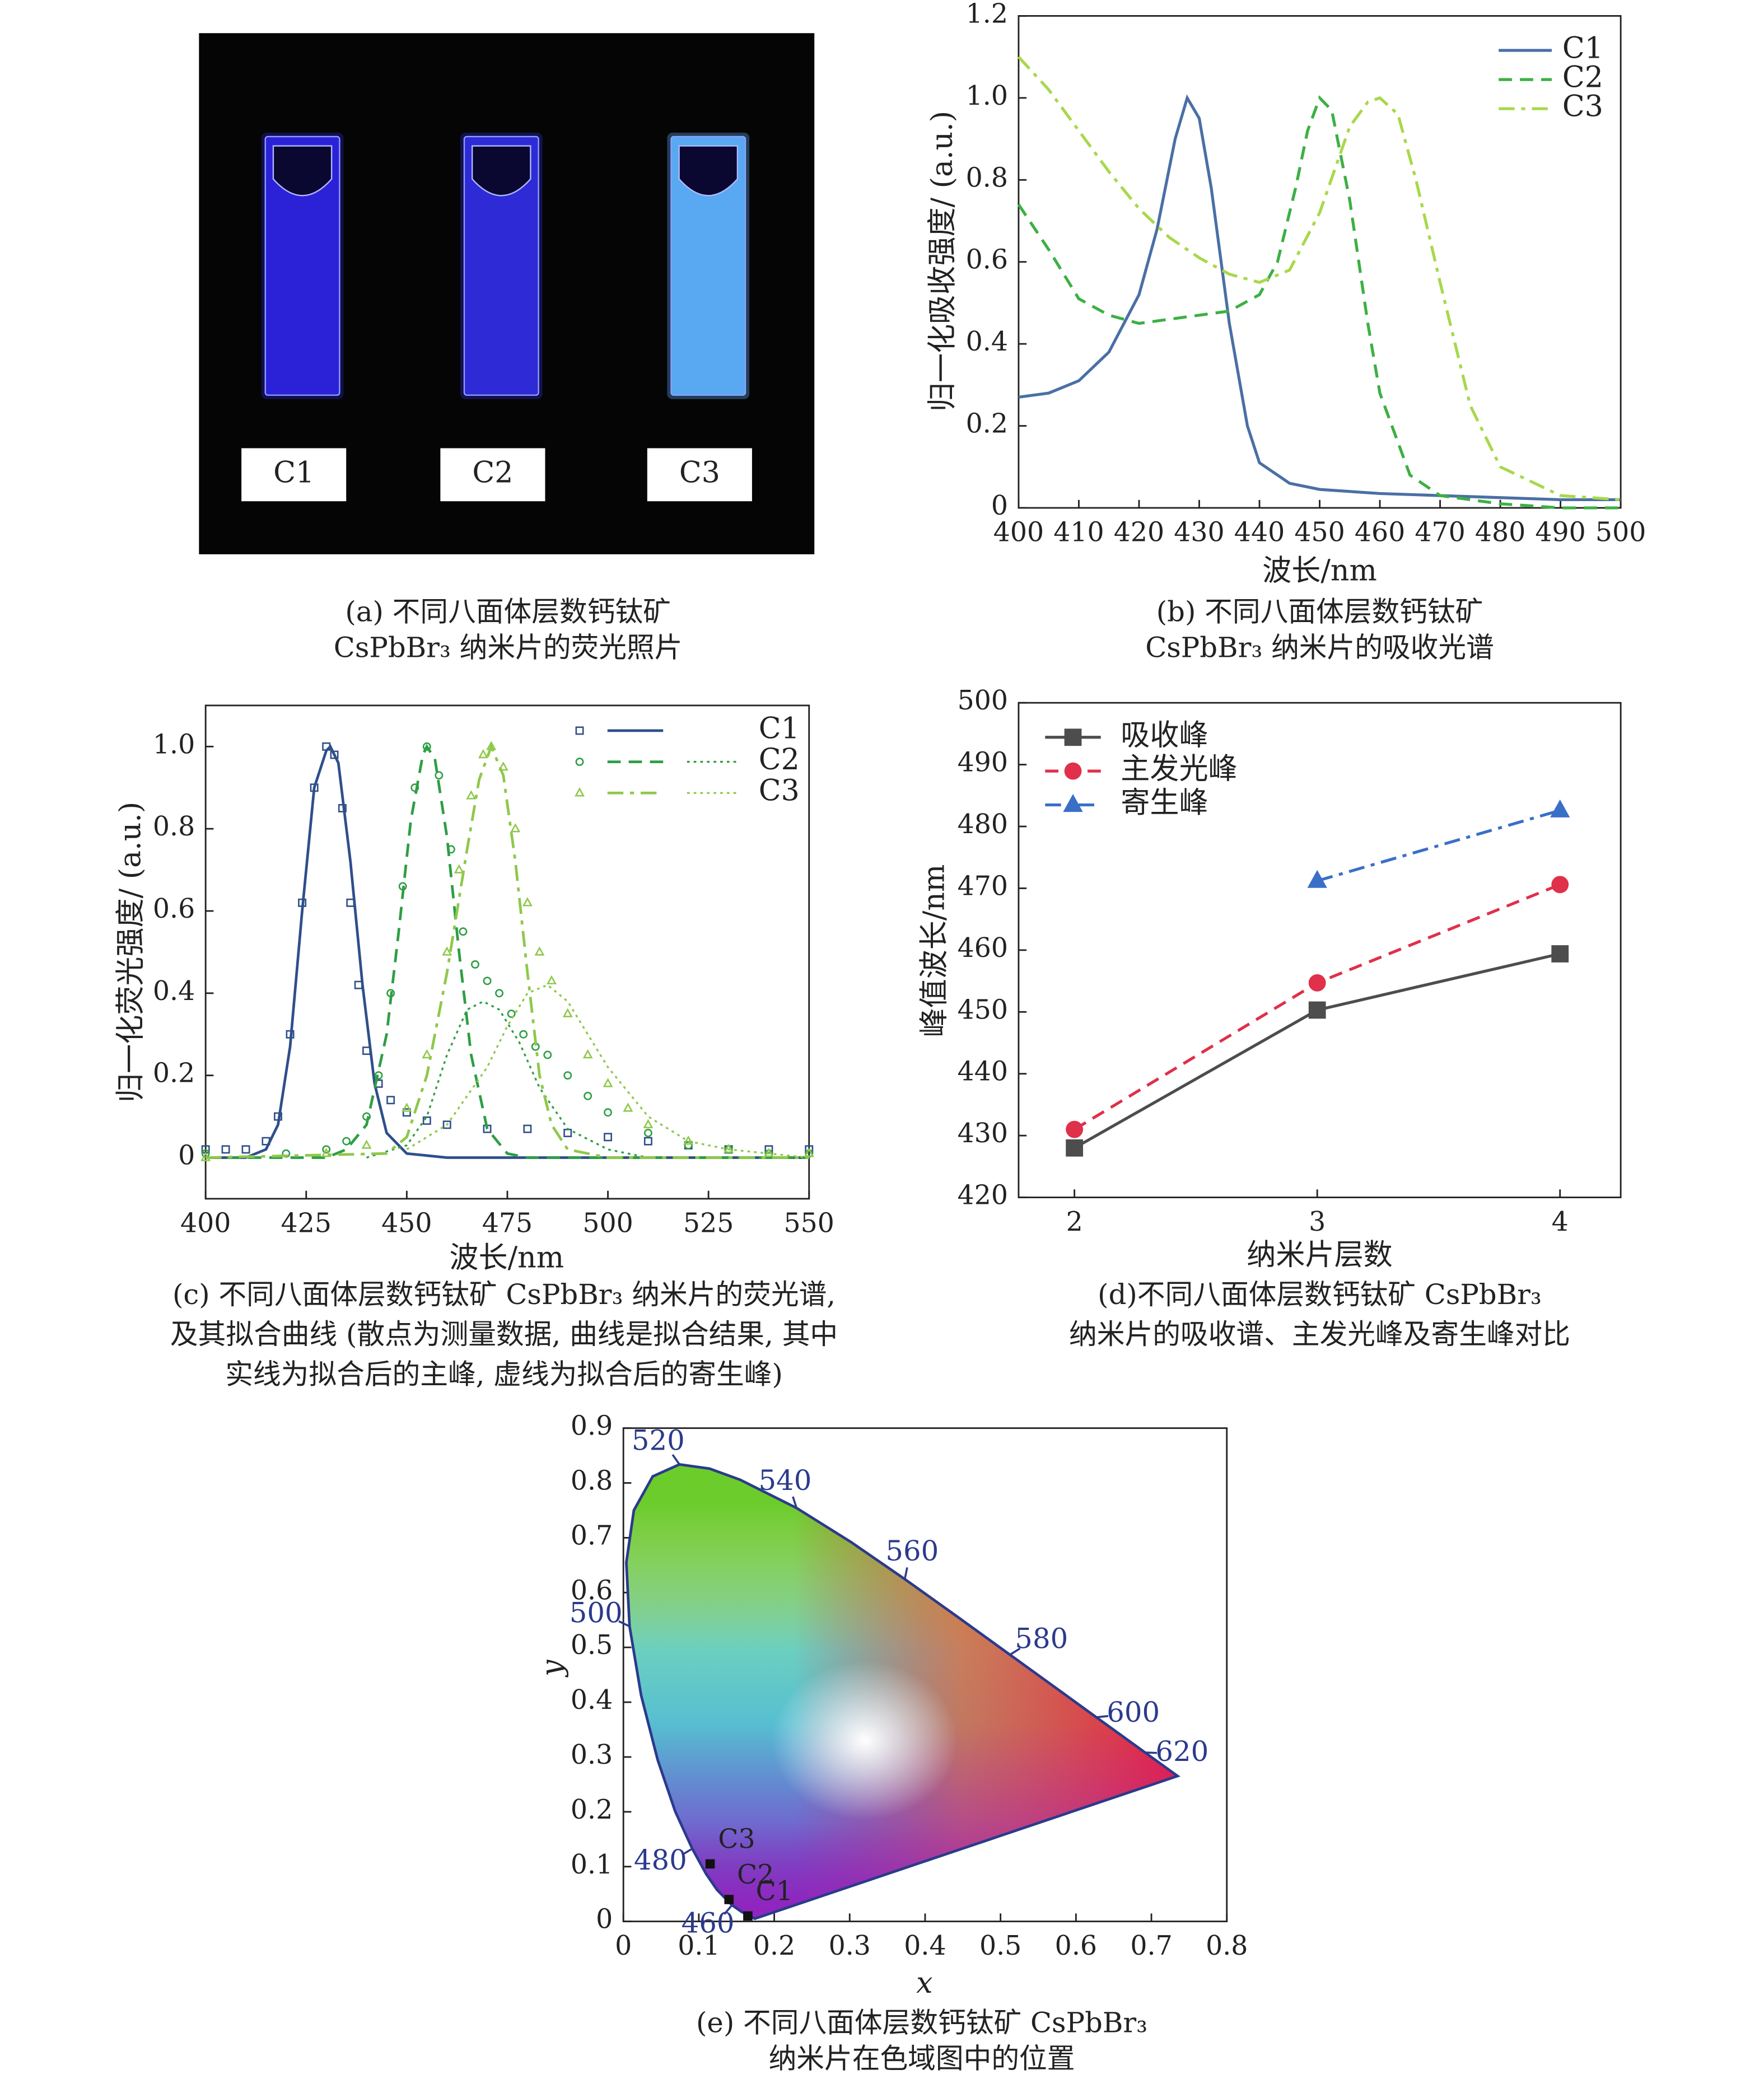  Describe the element at coordinates (1320, 612) in the screenshot. I see `caption: (b) 不同八面体层数钙钛矿` at that location.